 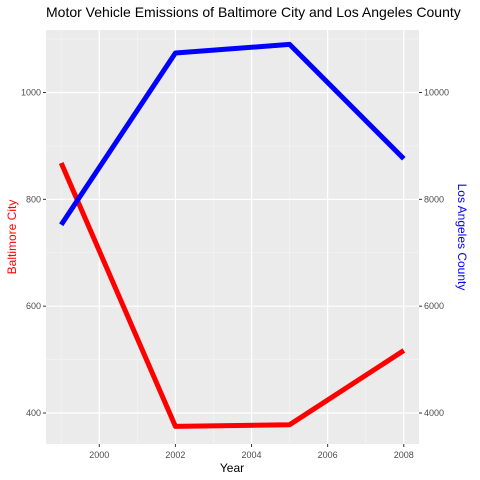 I want to click on right-y-axis-ticks: 4000 6000 8000 10000, so click(x=434, y=253).